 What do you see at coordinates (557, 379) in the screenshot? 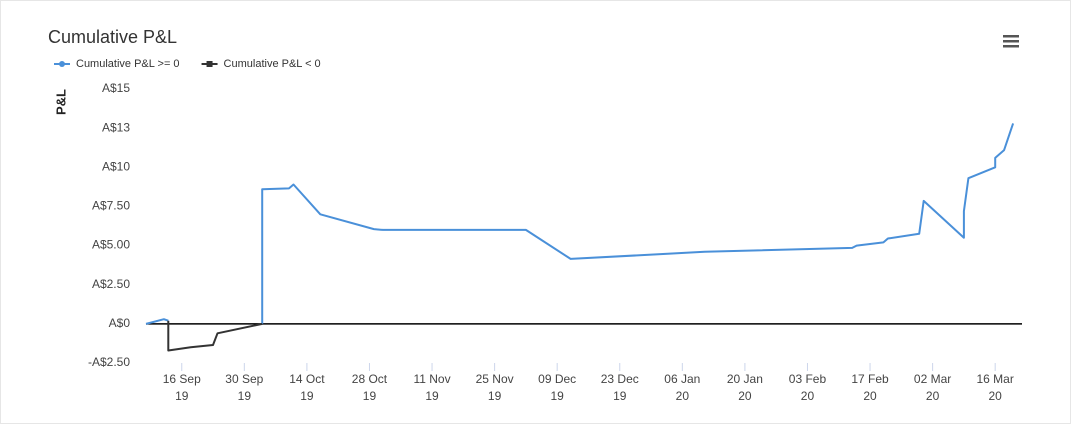
I see `x-tick-label-line: 09 Dec` at bounding box center [557, 379].